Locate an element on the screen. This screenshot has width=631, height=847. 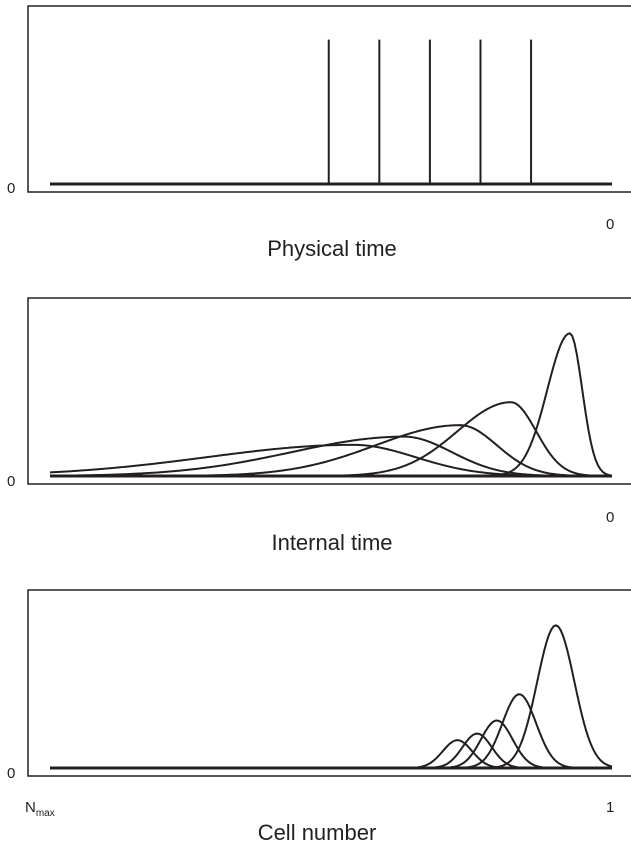
x-left-tick-sub: max is located at coordinates (45, 813).